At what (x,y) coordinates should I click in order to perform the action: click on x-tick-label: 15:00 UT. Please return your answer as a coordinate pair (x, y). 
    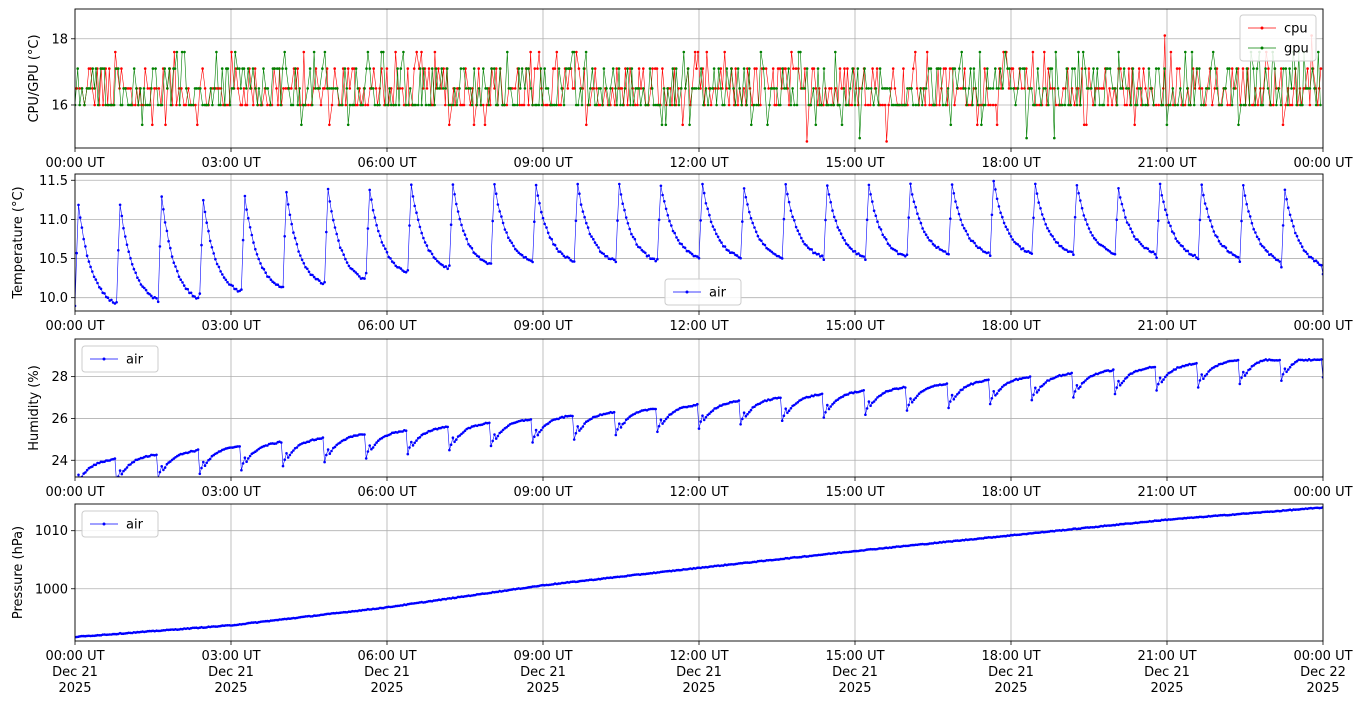
    Looking at the image, I should click on (854, 656).